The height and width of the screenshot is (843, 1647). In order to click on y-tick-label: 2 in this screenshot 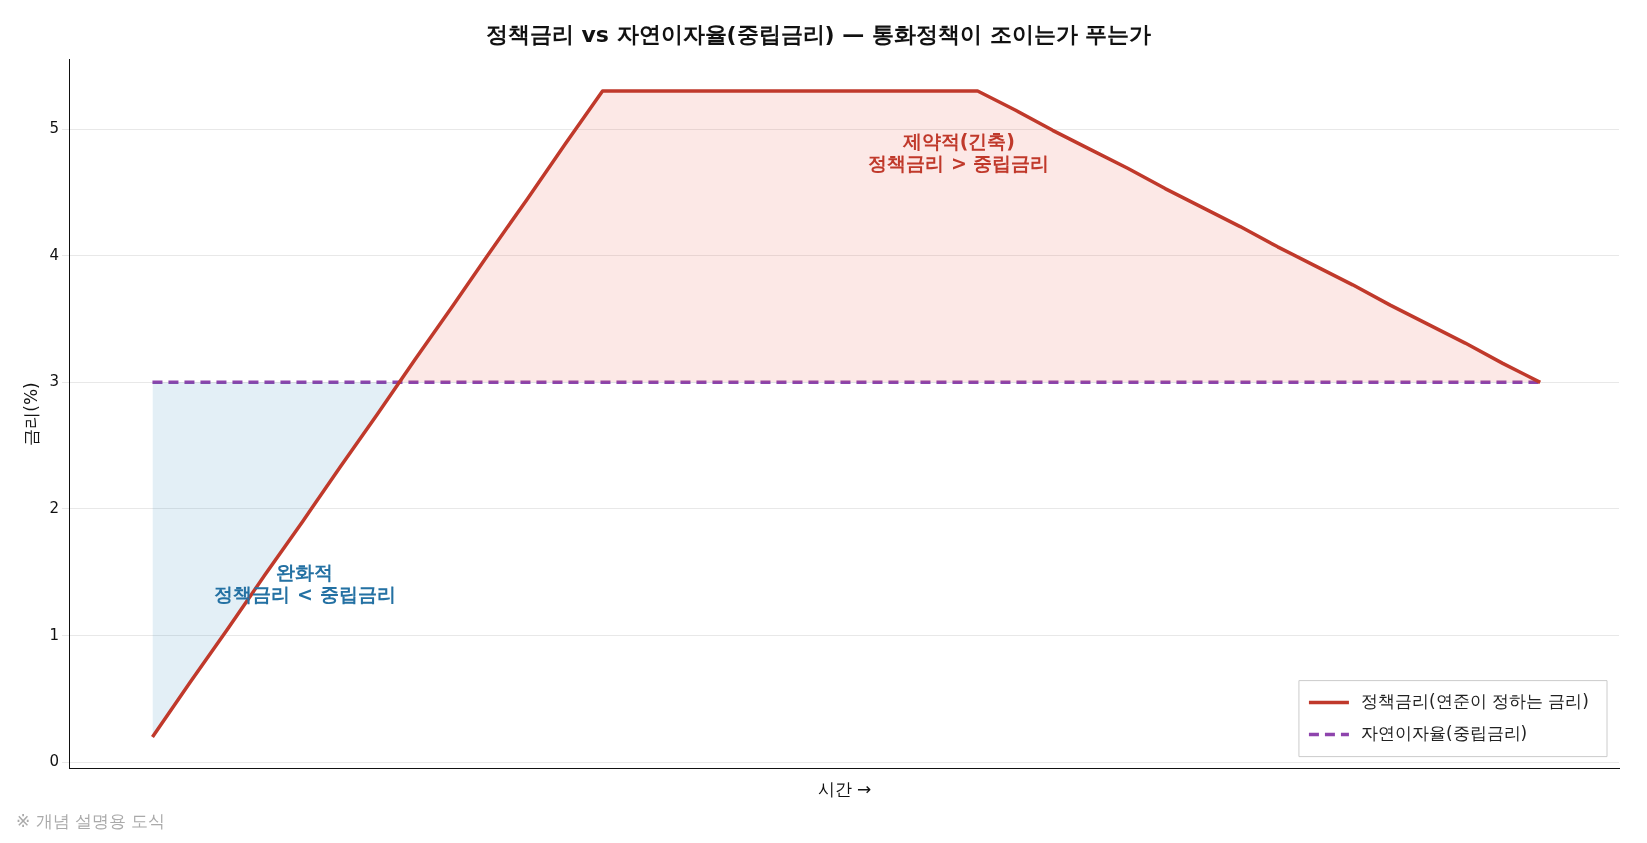, I will do `click(54, 507)`.